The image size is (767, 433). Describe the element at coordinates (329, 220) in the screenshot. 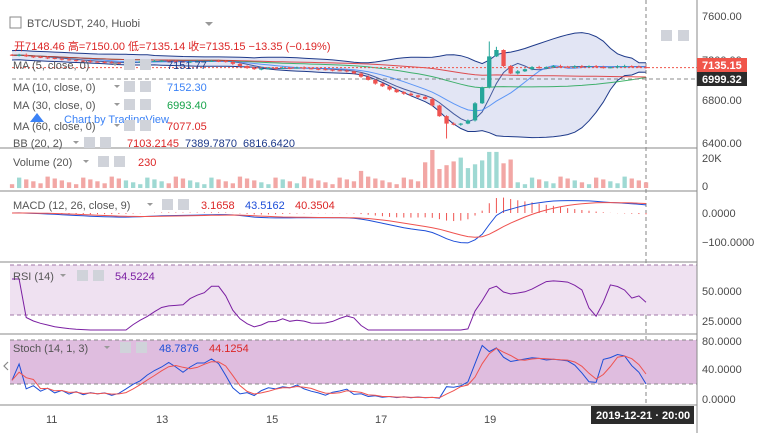

I see `macd-pane-content` at that location.